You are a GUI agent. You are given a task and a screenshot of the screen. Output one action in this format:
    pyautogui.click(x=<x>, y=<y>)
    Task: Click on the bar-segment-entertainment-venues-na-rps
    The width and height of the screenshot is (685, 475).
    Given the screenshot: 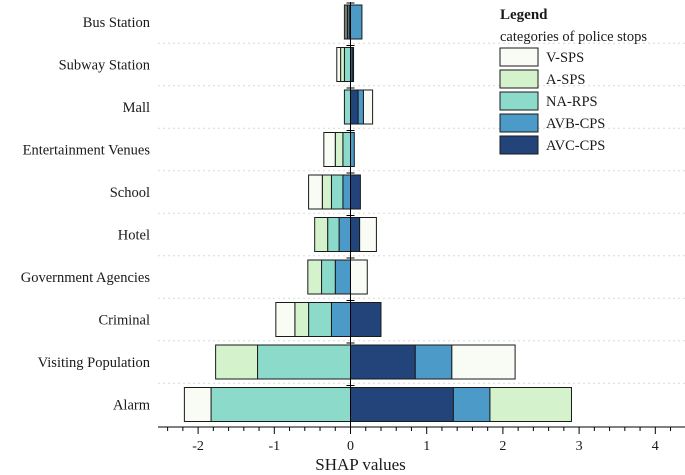 What is the action you would take?
    pyautogui.click(x=347, y=149)
    